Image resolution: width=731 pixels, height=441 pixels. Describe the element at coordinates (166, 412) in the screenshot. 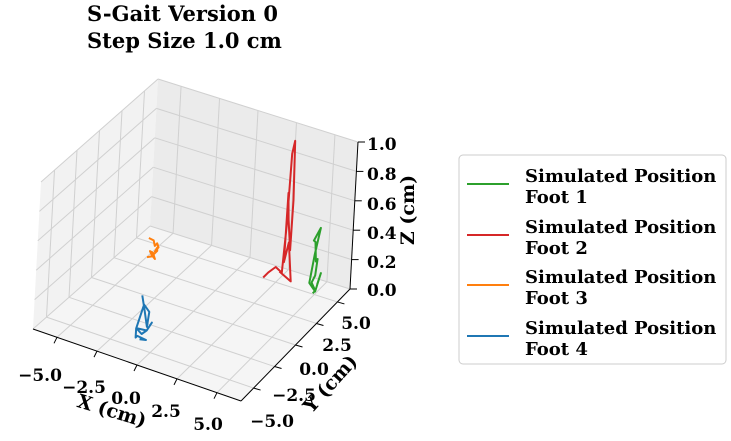

I see `x-tick-label: 2.5` at that location.